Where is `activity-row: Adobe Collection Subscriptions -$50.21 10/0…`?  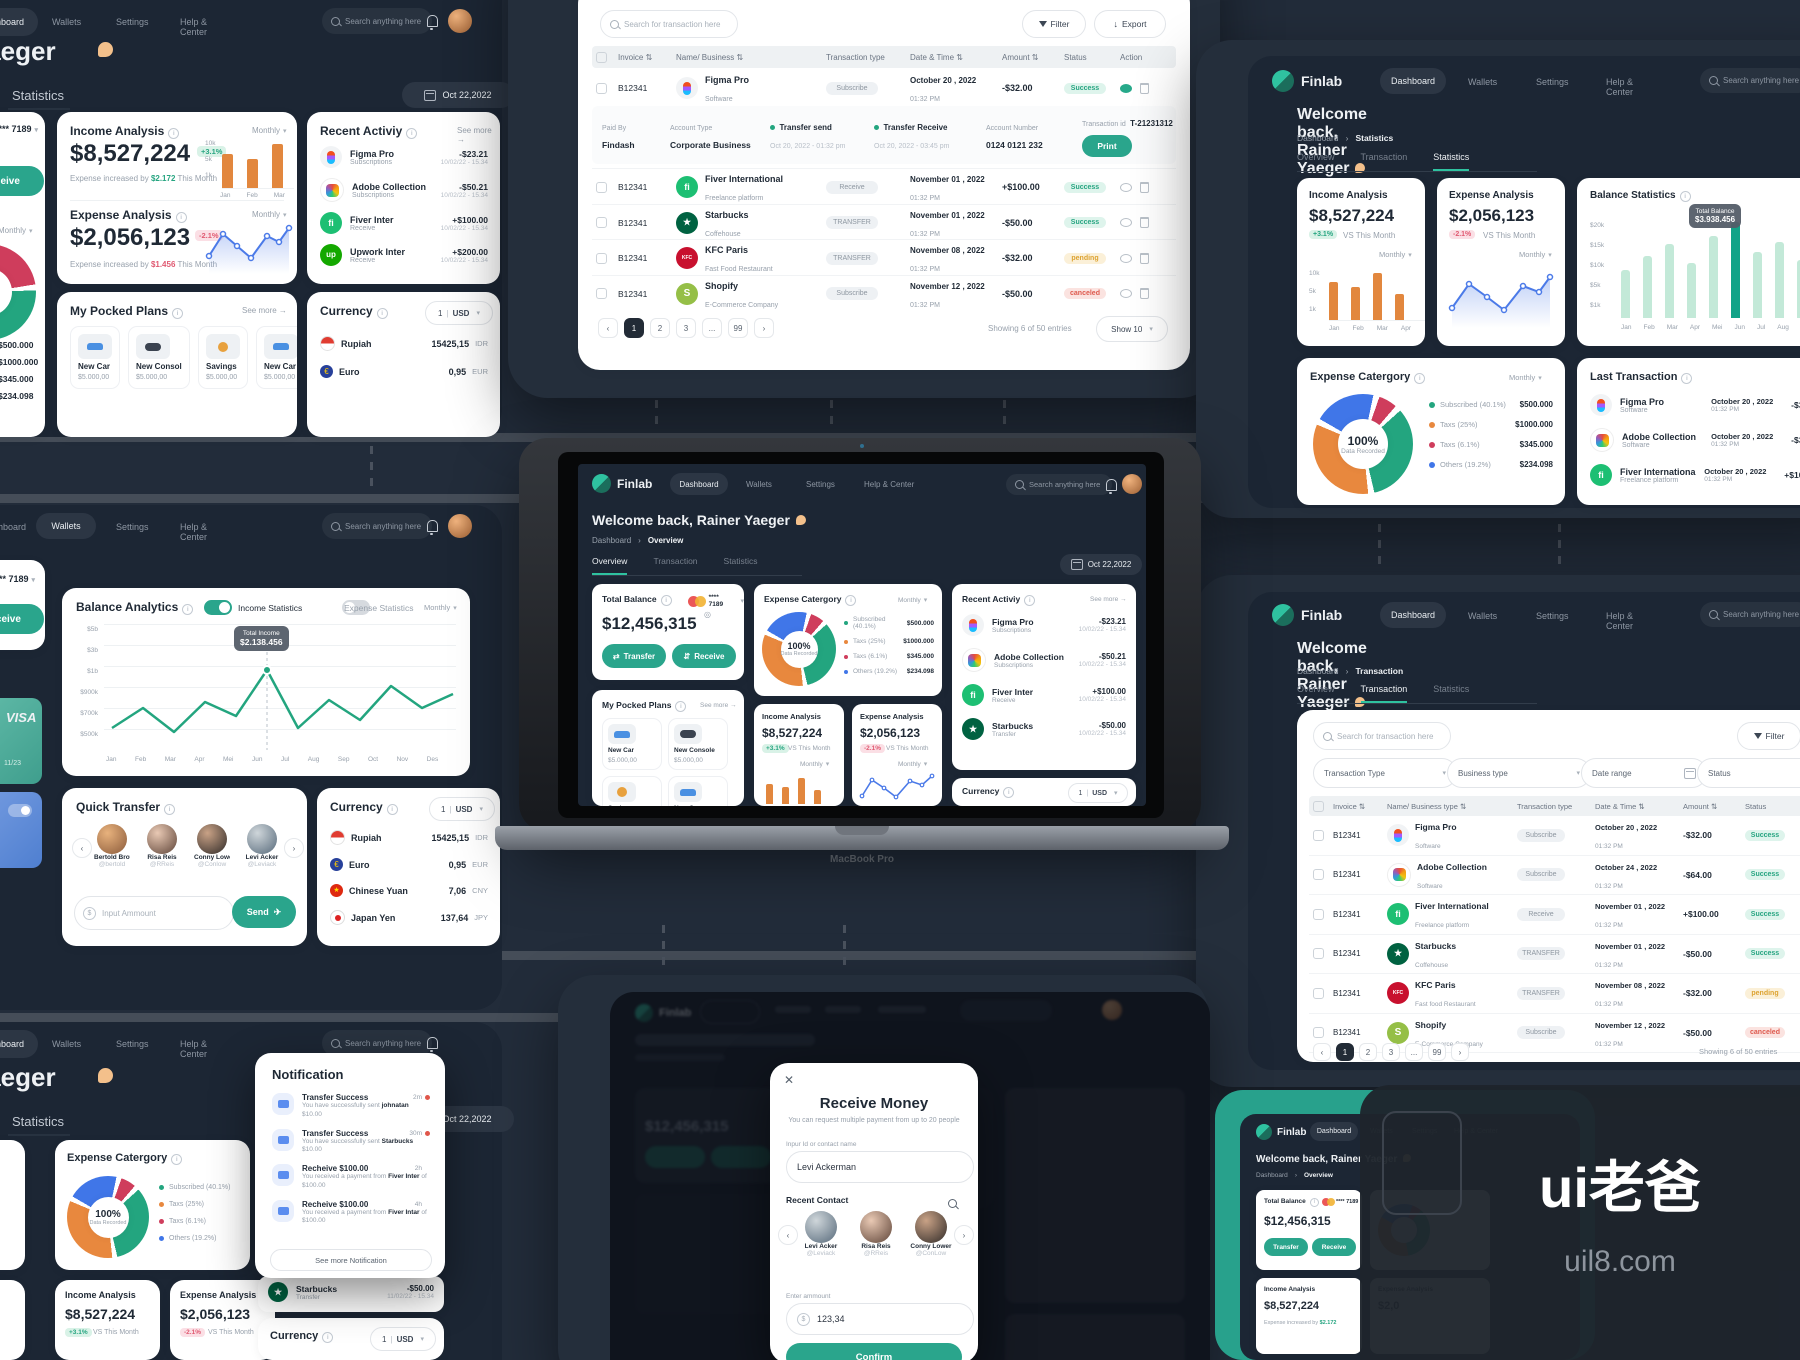 activity-row: Adobe Collection Subscriptions -$50.21 10/0… is located at coordinates (1044, 660).